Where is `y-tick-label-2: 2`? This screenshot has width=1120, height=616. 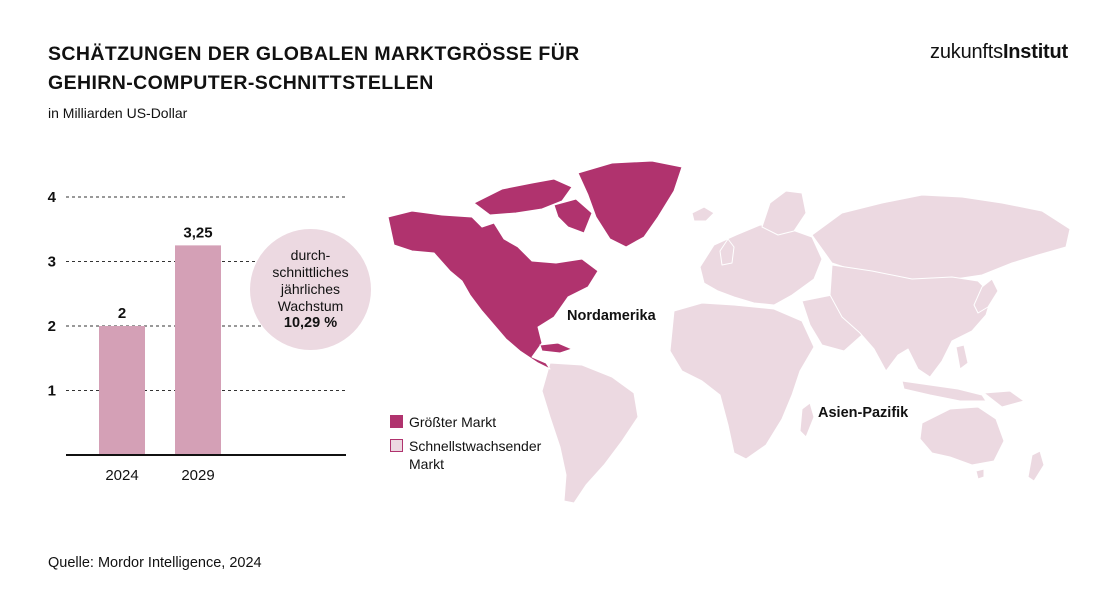
y-tick-label-2: 2 is located at coordinates (52, 326).